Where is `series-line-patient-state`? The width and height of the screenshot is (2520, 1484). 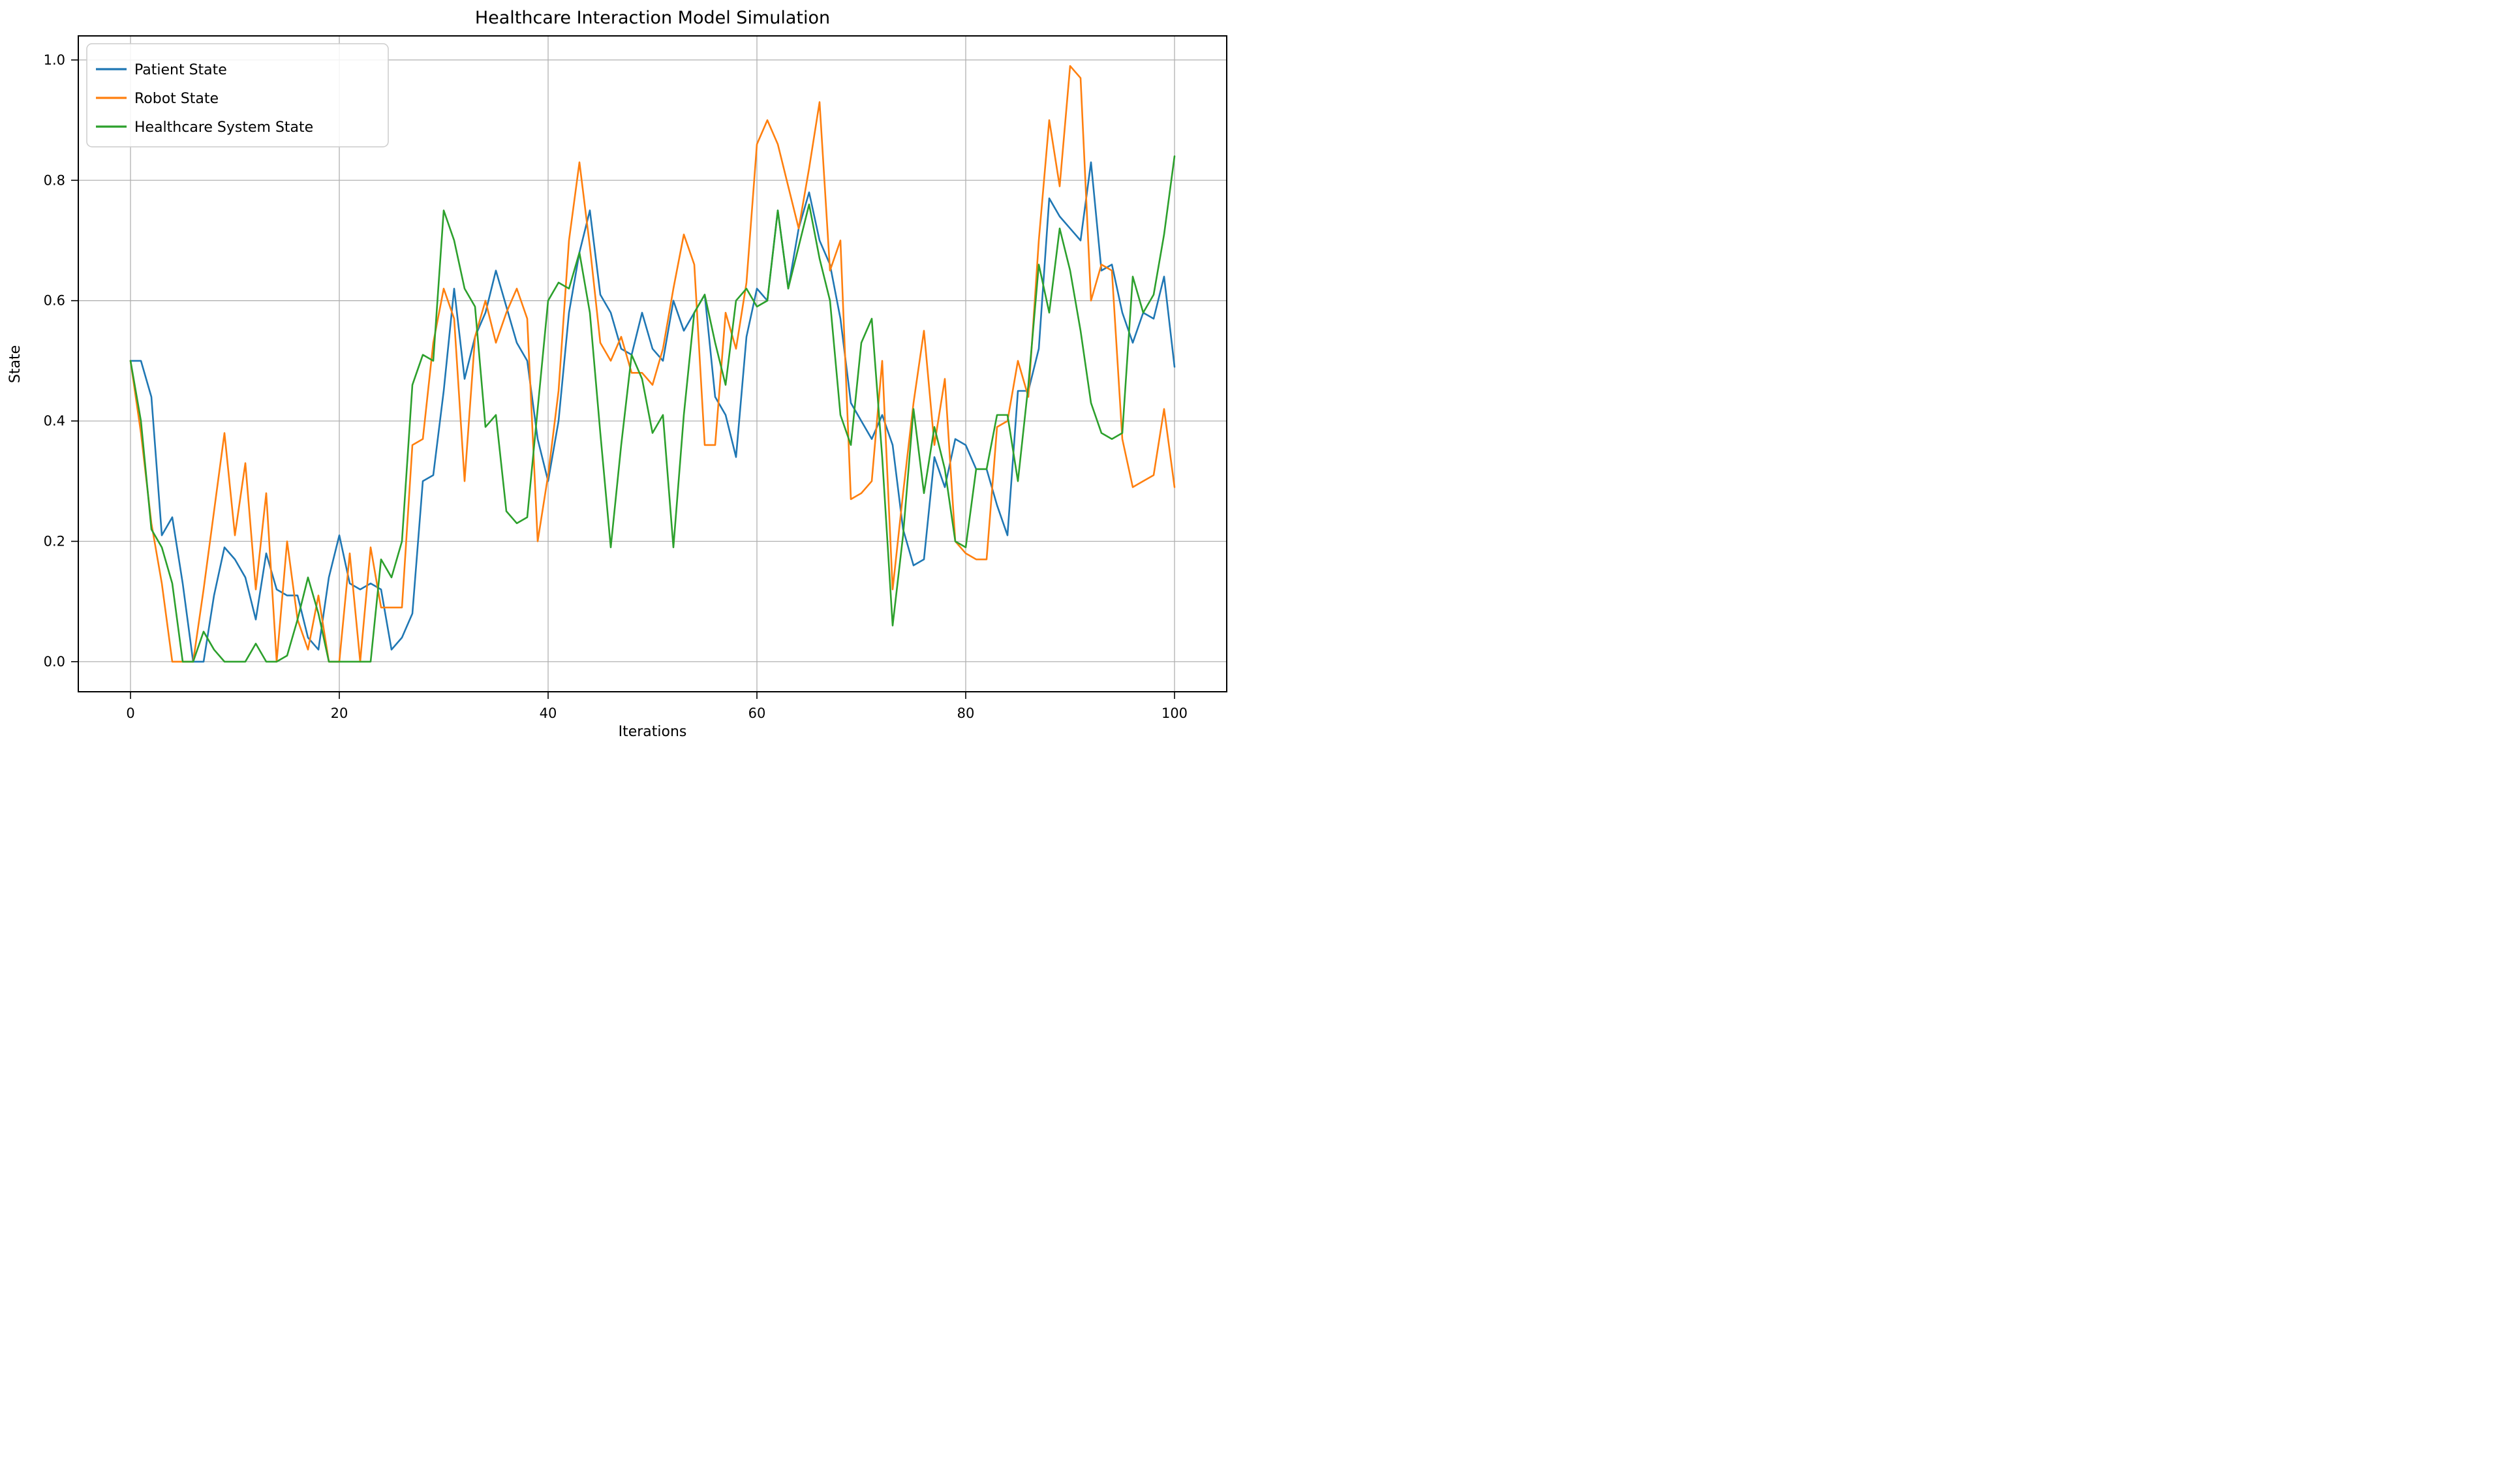 series-line-patient-state is located at coordinates (652, 412).